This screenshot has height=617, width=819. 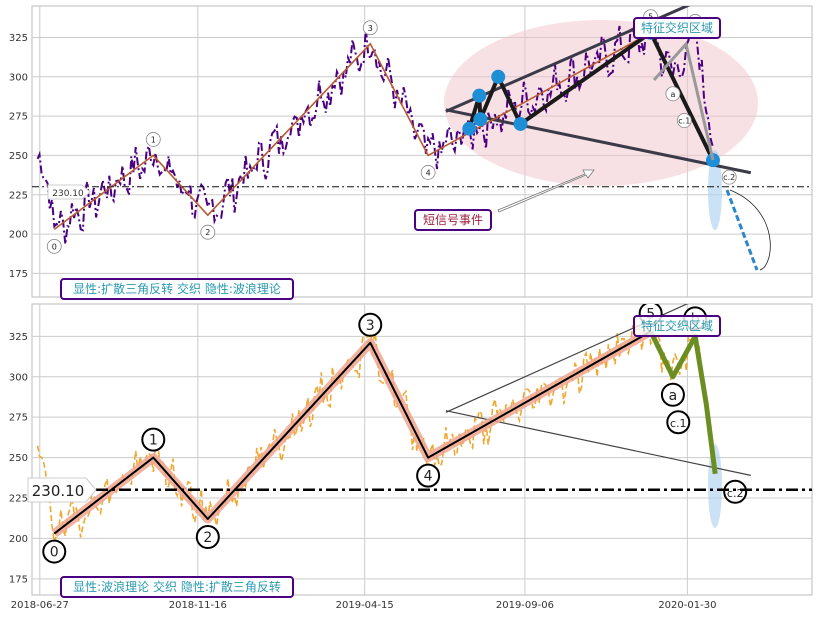 What do you see at coordinates (687, 605) in the screenshot?
I see `x-tick-label: 2020-01-30` at bounding box center [687, 605].